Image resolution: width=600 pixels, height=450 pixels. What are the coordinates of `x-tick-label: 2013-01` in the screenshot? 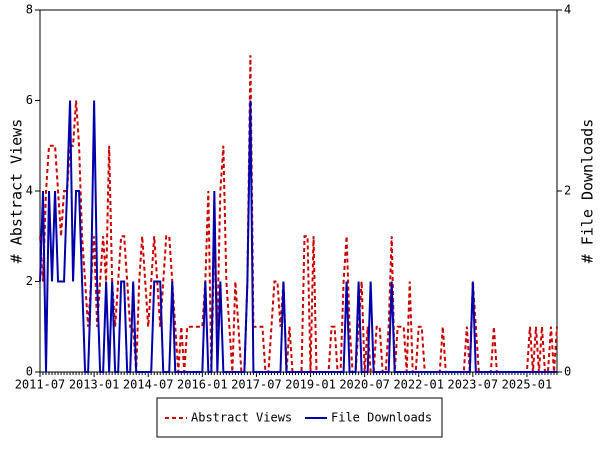 It's located at (94, 385).